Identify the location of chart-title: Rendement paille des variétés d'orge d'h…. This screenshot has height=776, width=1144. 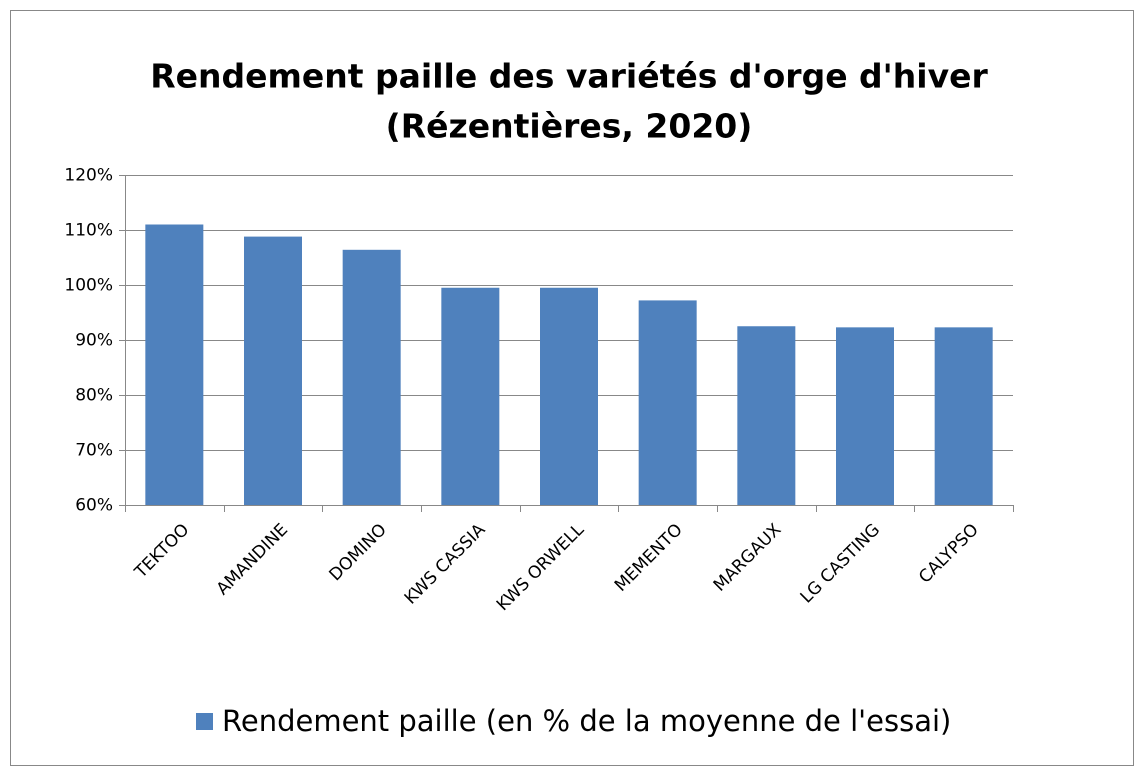
(569, 76).